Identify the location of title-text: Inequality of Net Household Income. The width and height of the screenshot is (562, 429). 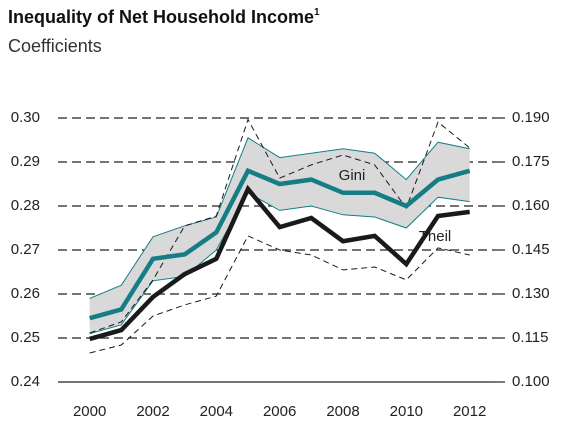
(161, 17).